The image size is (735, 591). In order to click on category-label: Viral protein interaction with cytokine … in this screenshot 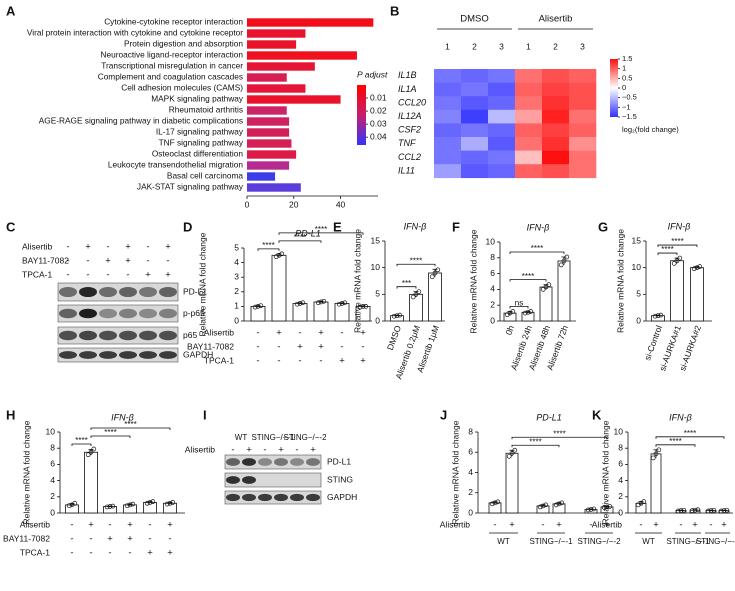, I will do `click(135, 33)`.